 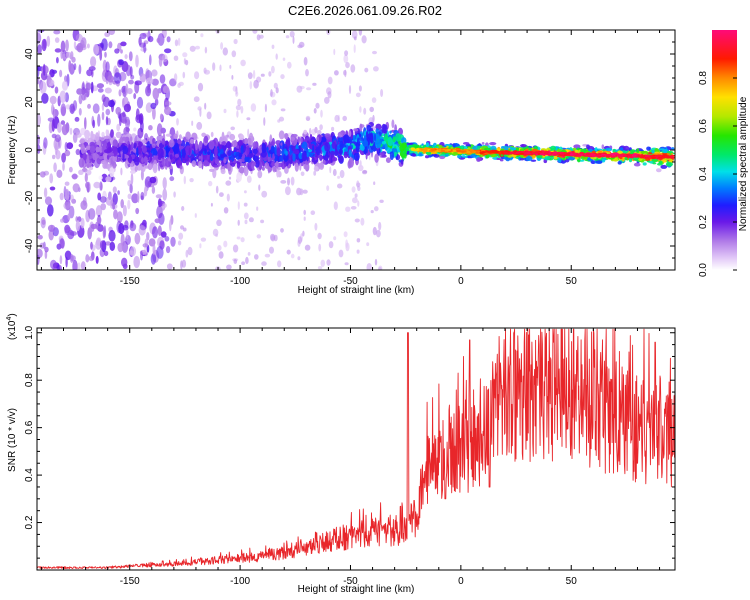 What do you see at coordinates (12, 440) in the screenshot?
I see `snr-y-label: SNR (10 * v/v)` at bounding box center [12, 440].